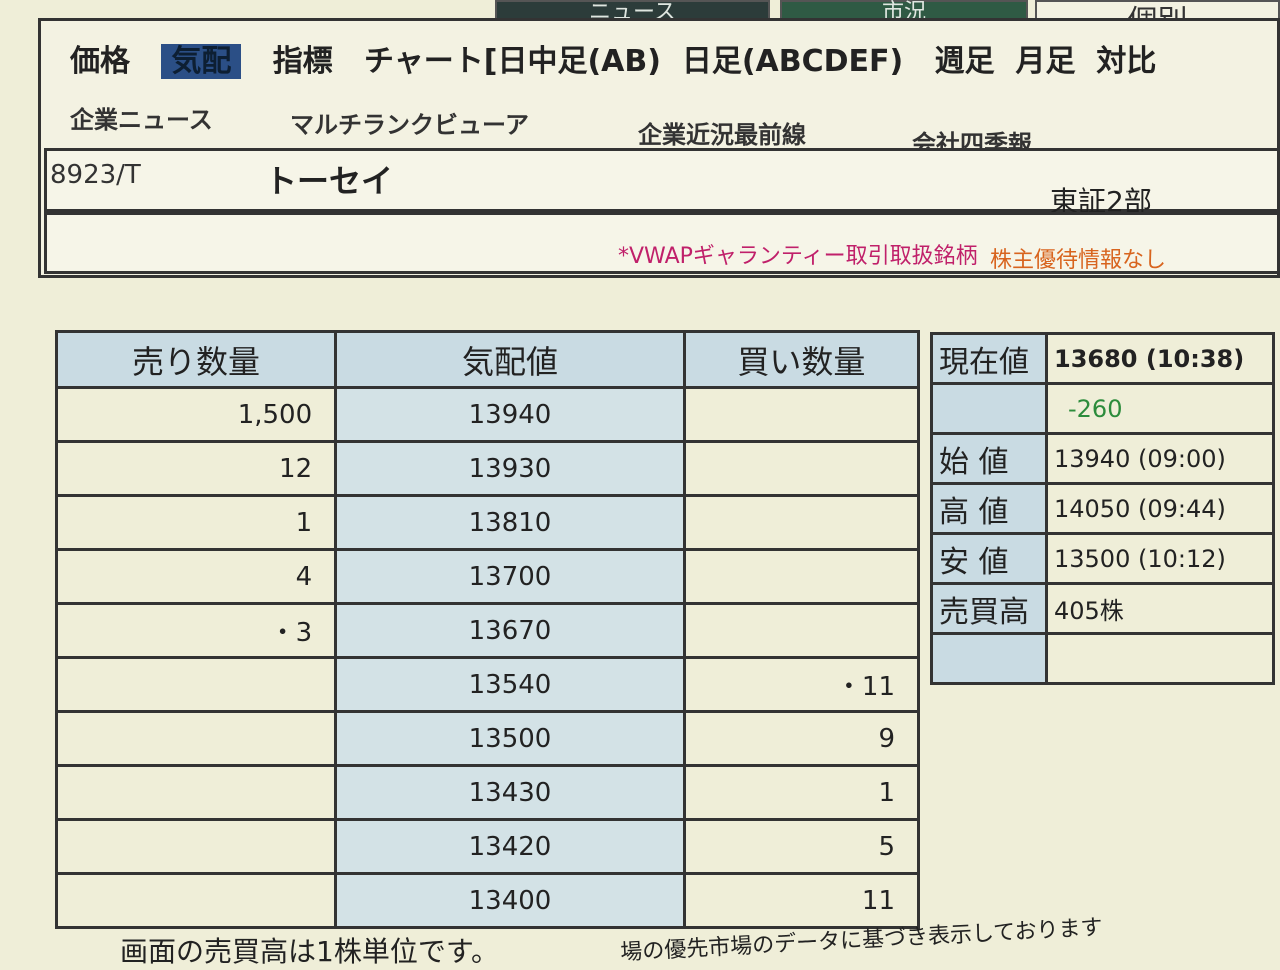  I want to click on info-row, so click(1102, 658).